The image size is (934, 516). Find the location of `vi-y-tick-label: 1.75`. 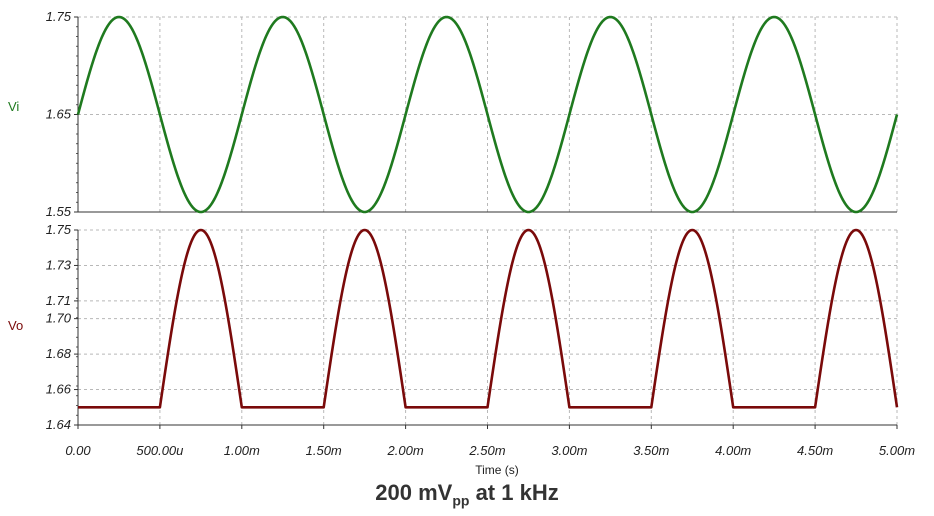

vi-y-tick-label: 1.75 is located at coordinates (59, 16).